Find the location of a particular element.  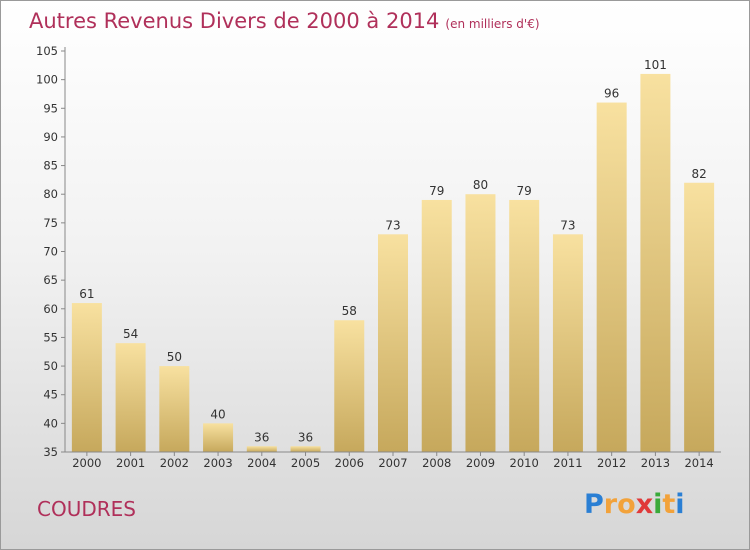

x-tick-label: 2012 is located at coordinates (611, 463).